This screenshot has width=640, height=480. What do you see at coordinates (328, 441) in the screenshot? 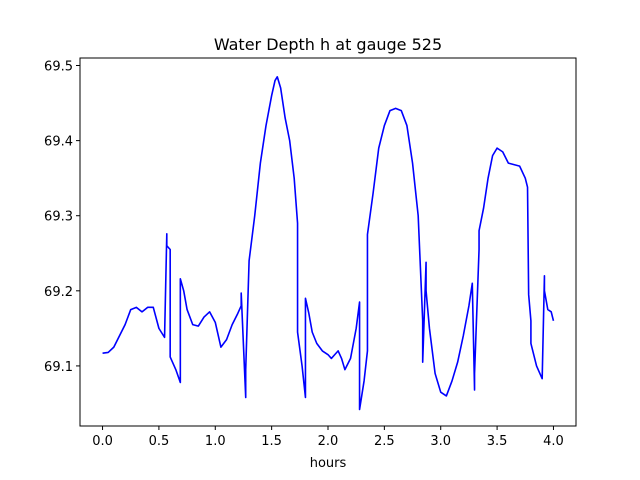
I see `x-tick-label: 2.0` at bounding box center [328, 441].